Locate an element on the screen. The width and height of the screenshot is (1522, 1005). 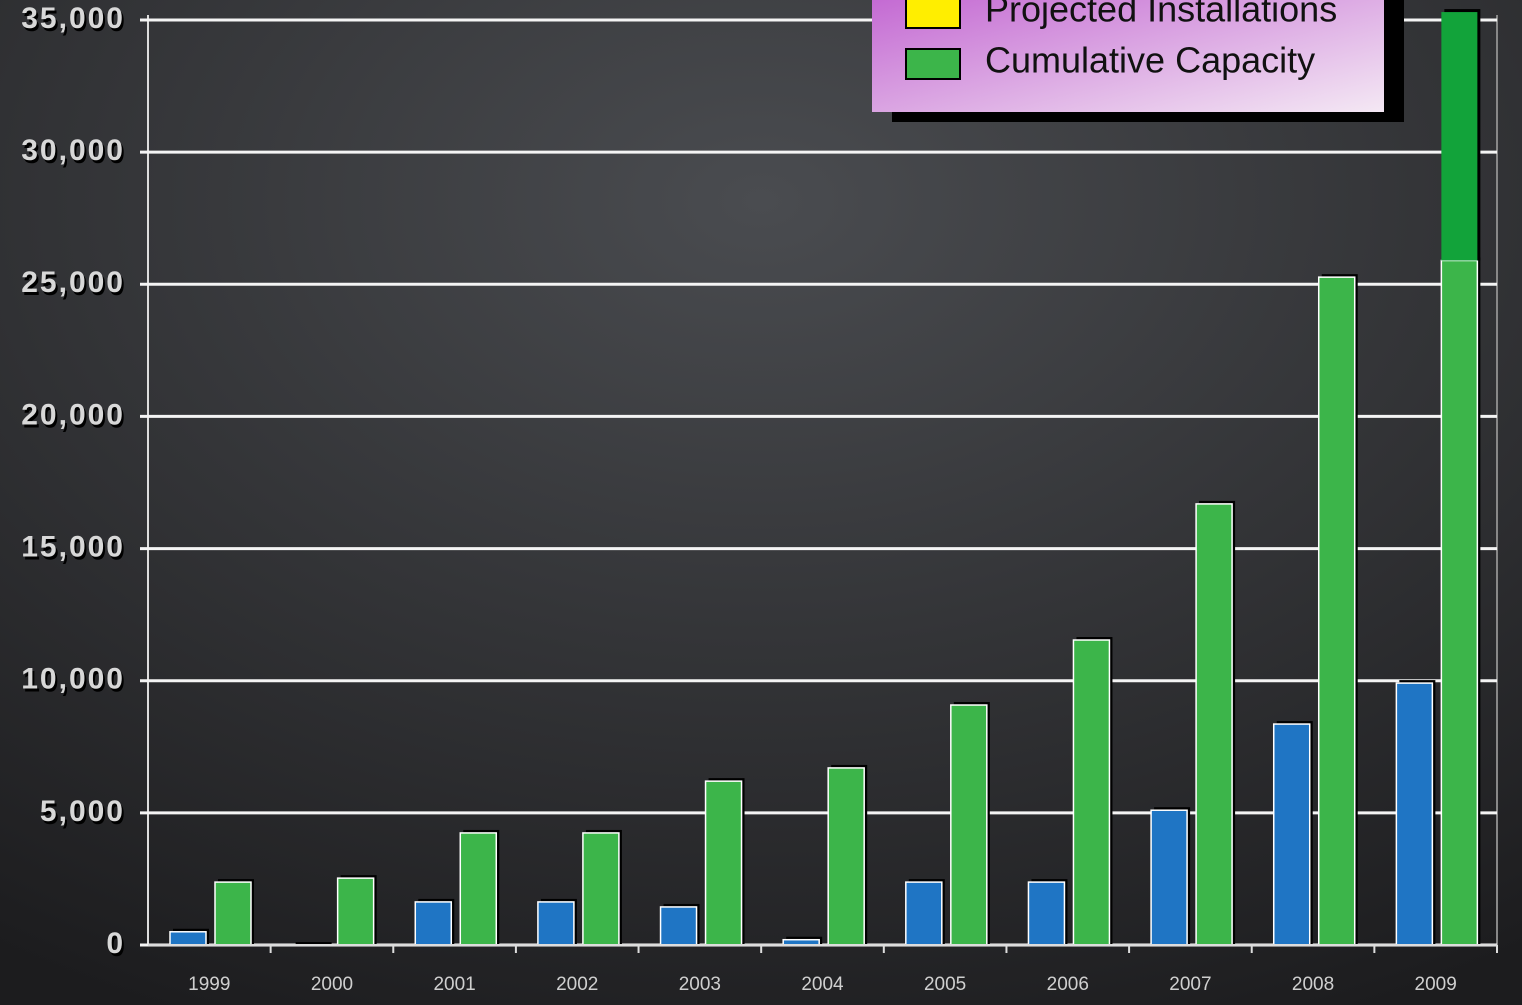
y-tick-label: 15,000 is located at coordinates (73, 546).